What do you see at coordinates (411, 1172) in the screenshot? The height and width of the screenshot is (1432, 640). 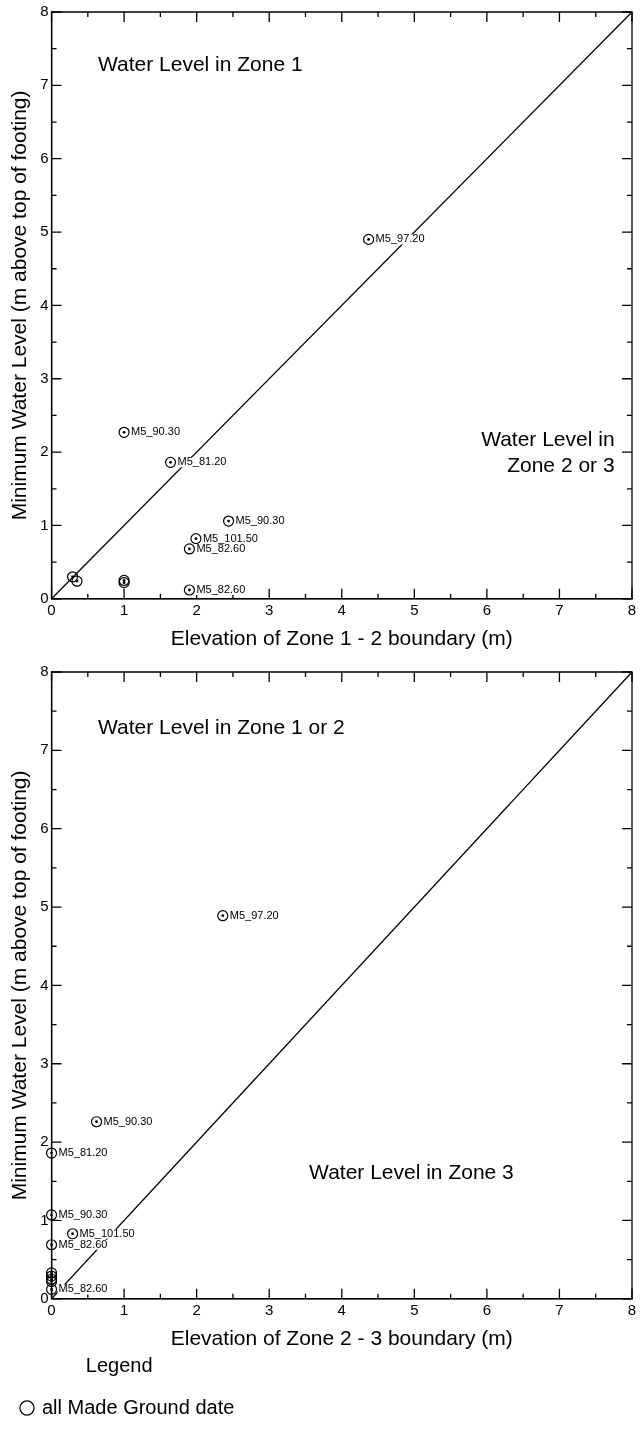 I see `annotation: Water Level in Zone 3` at bounding box center [411, 1172].